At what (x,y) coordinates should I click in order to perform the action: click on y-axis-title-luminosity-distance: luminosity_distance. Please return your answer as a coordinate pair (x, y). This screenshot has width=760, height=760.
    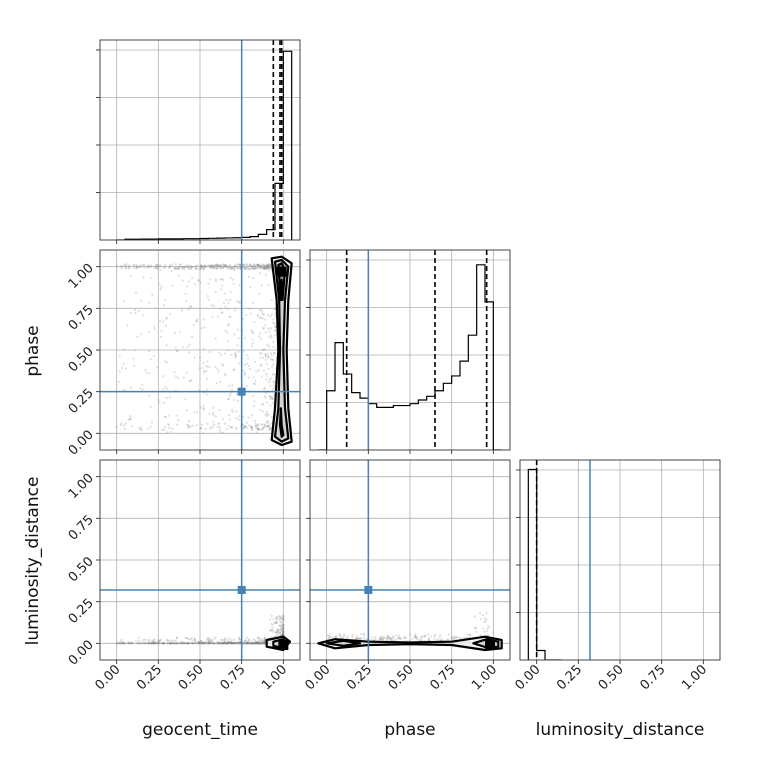
    Looking at the image, I should click on (33, 561).